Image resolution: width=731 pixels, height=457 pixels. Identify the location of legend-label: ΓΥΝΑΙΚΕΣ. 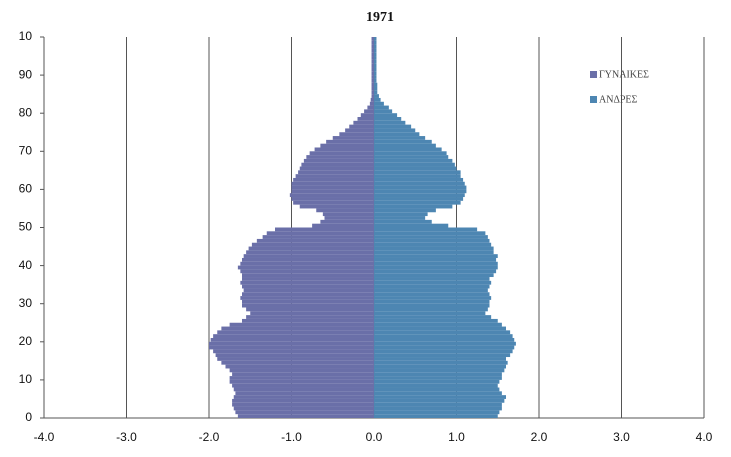
(624, 74).